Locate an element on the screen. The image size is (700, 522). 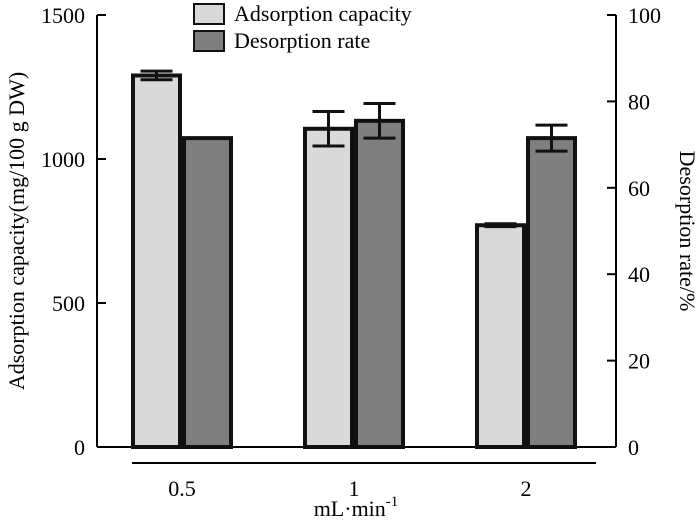
left-y-tick-label: 1500 is located at coordinates (63, 15).